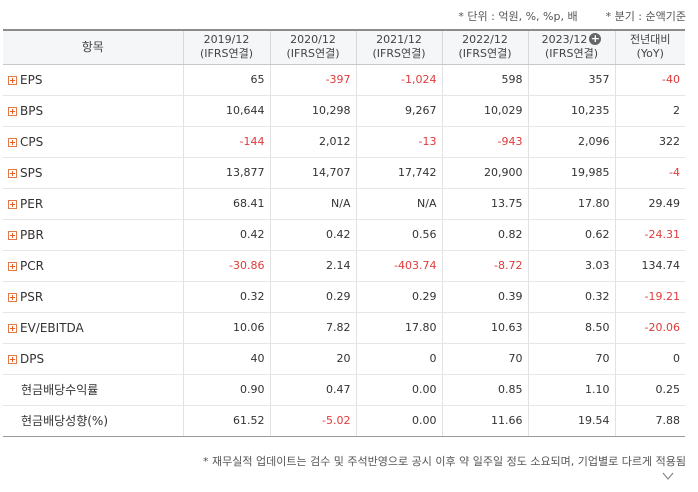 This screenshot has height=492, width=698. I want to click on table-cell: -5.02, so click(312, 421).